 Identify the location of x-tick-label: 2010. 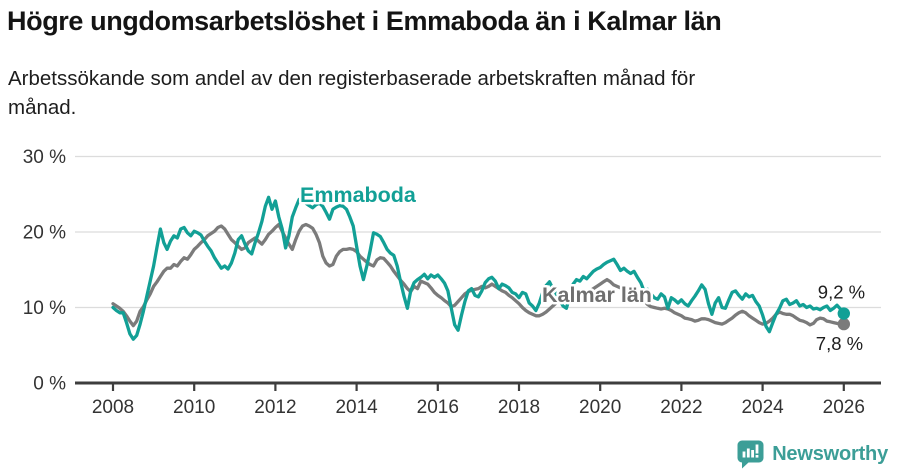
(194, 407).